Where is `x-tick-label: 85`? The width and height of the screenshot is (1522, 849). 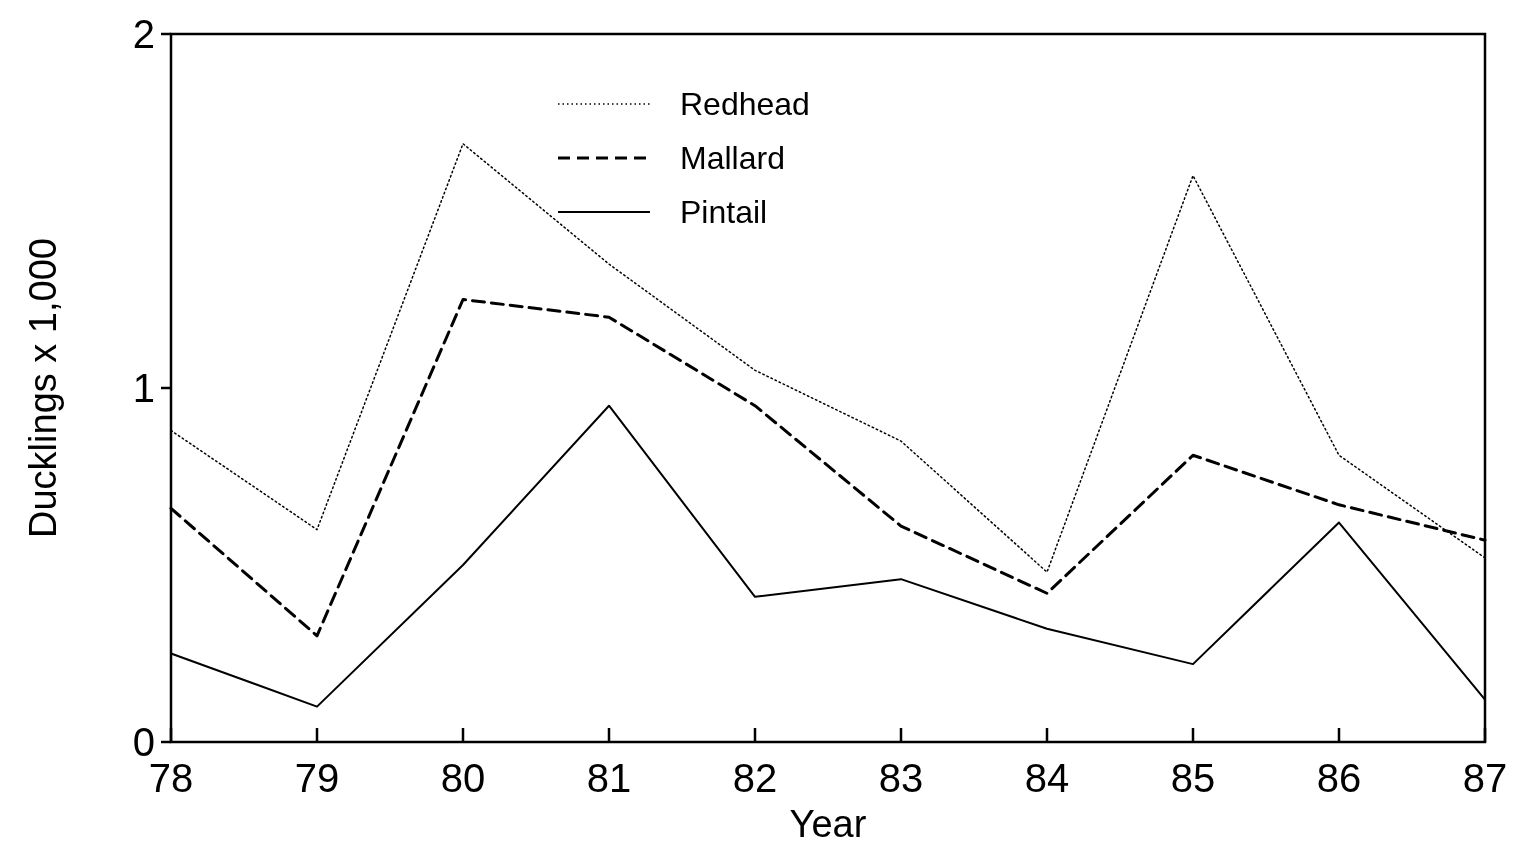
x-tick-label: 85 is located at coordinates (1193, 778).